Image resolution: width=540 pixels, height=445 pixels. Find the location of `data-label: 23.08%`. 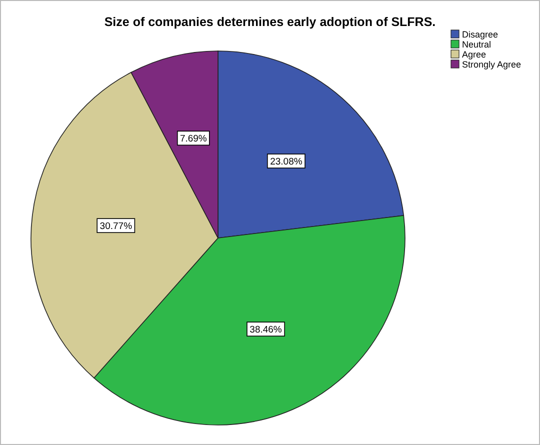

data-label: 23.08% is located at coordinates (286, 162).